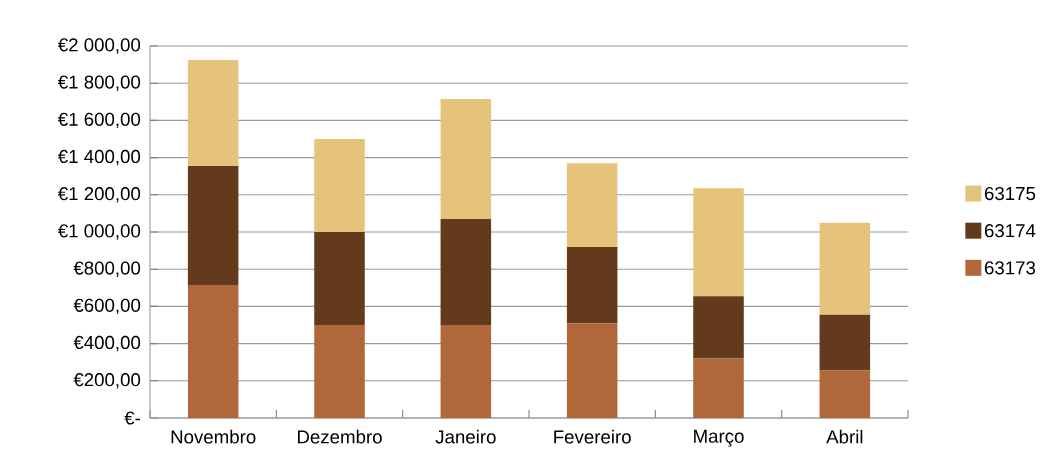 Image resolution: width=1042 pixels, height=464 pixels. Describe the element at coordinates (1010, 268) in the screenshot. I see `legend-label: 63173` at that location.